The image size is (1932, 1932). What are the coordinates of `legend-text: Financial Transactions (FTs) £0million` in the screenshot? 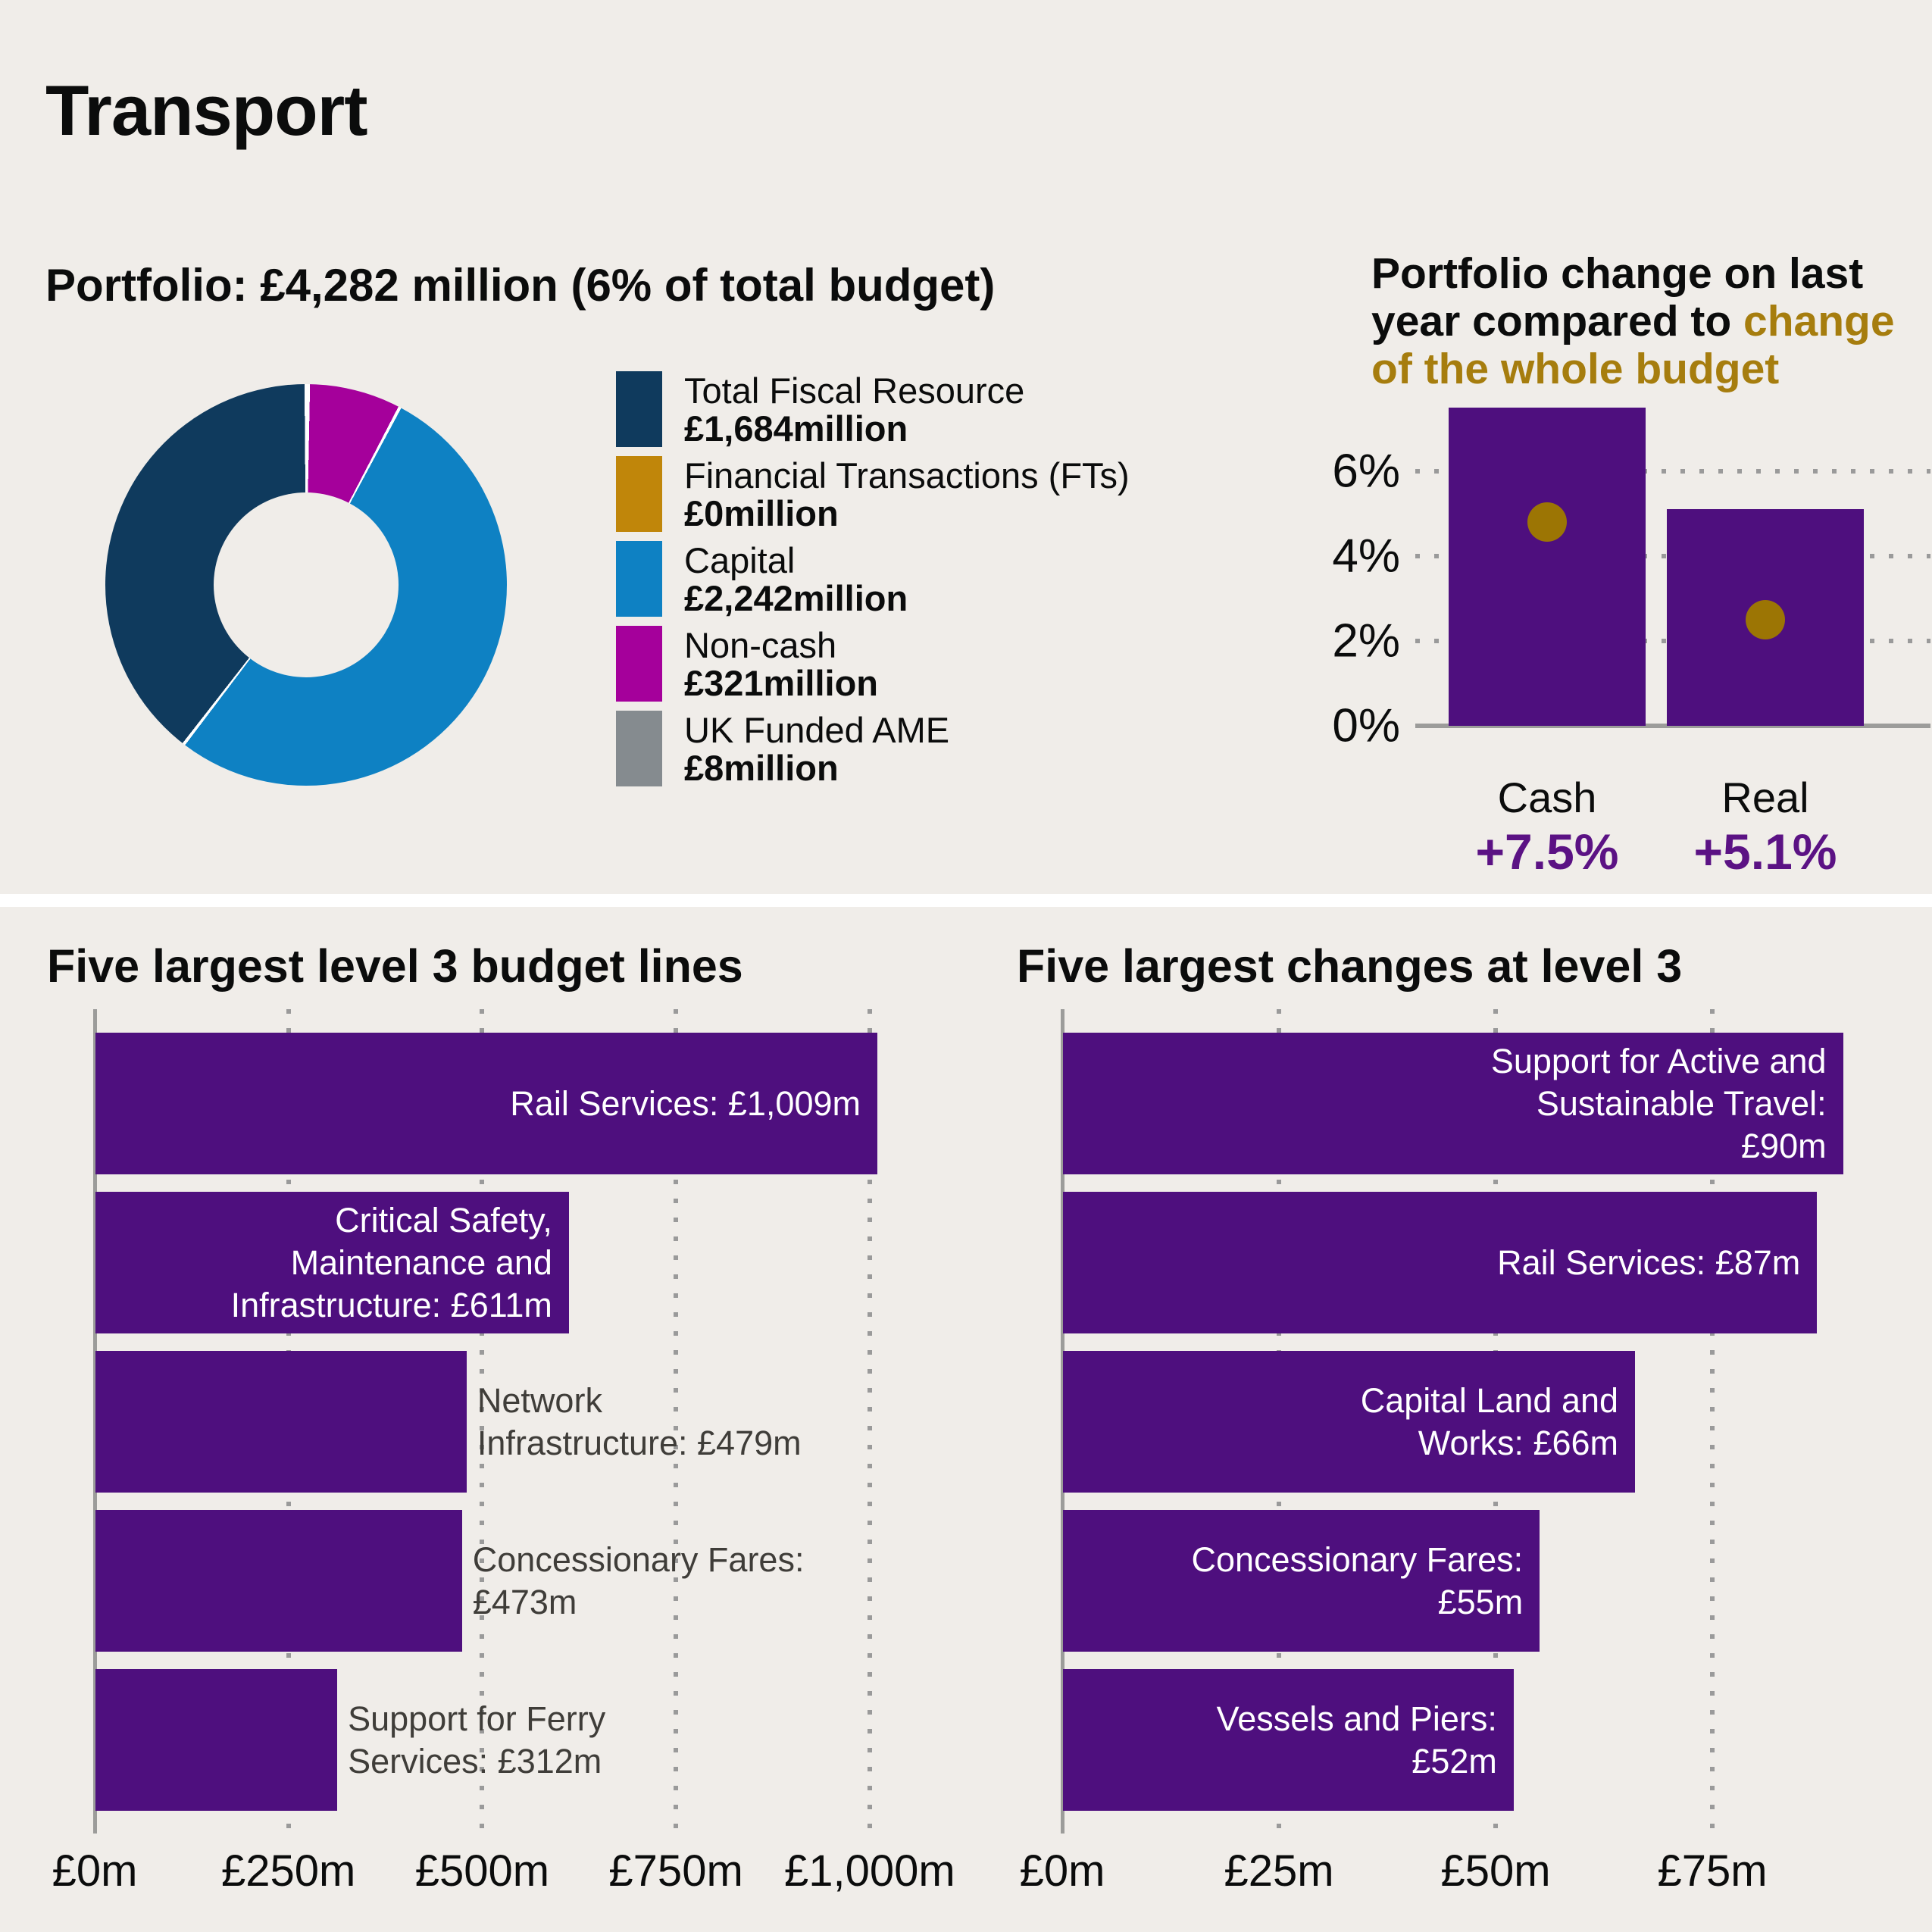 It's located at (907, 494).